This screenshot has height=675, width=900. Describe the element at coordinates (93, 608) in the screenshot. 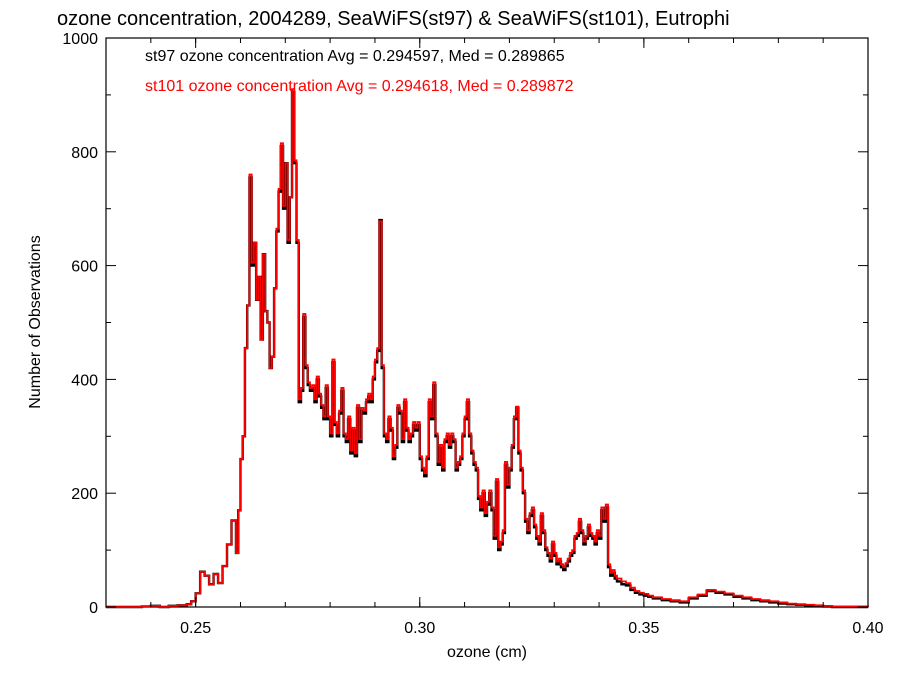

I see `y-tick-label: 0` at that location.